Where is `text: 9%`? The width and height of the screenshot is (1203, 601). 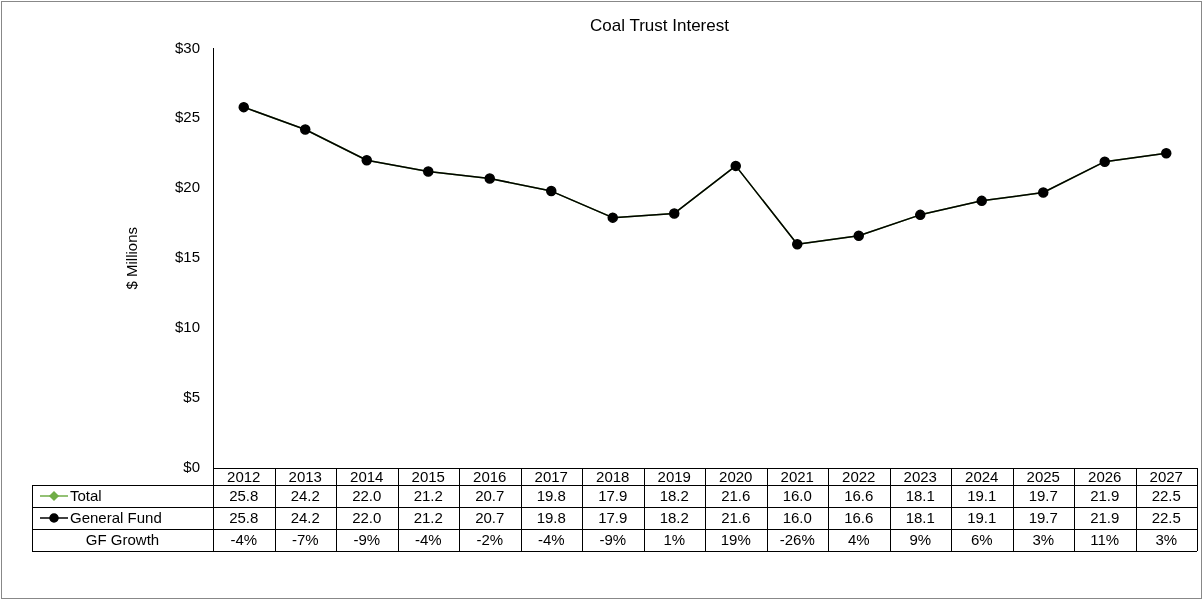 text: 9% is located at coordinates (920, 540).